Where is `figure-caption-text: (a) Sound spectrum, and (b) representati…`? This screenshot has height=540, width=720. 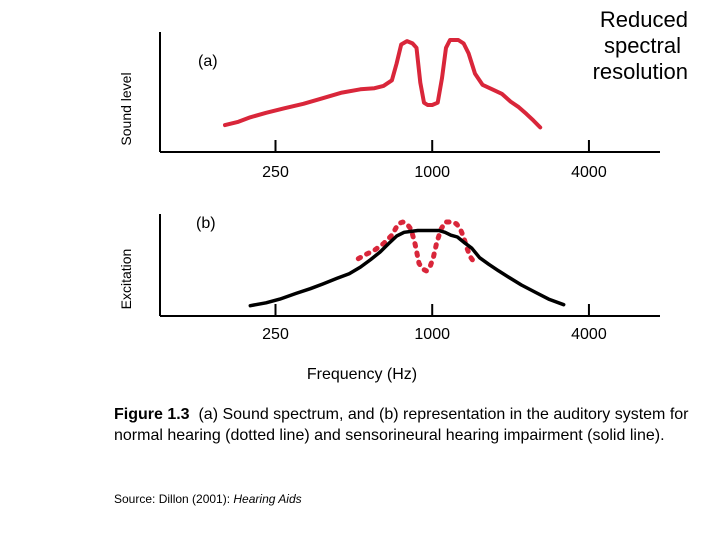
figure-caption-text: (a) Sound spectrum, and (b) representati… is located at coordinates (401, 425).